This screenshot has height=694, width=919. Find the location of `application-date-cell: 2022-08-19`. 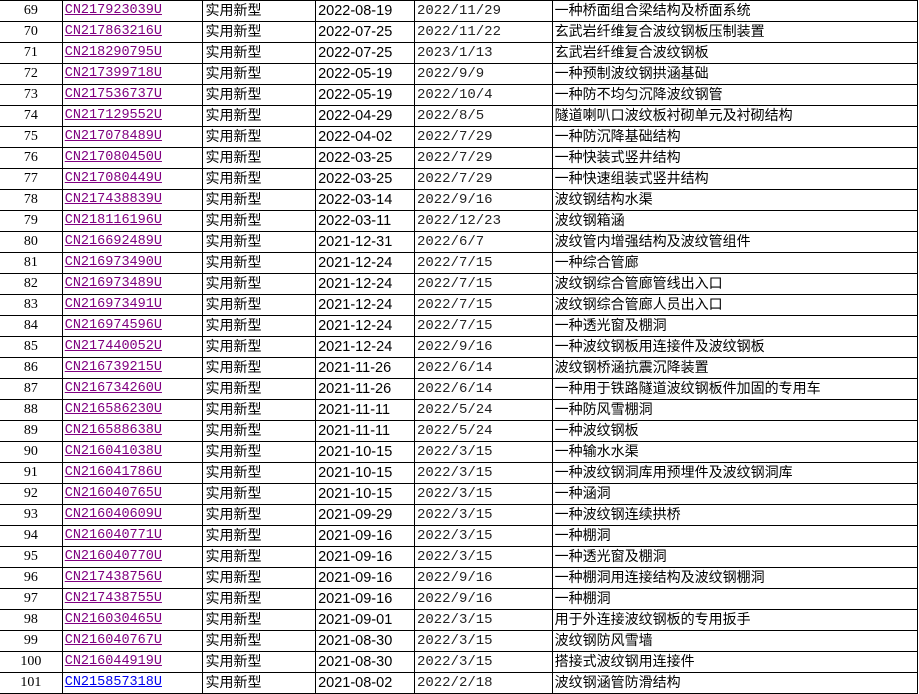

application-date-cell: 2022-08-19 is located at coordinates (365, 11).